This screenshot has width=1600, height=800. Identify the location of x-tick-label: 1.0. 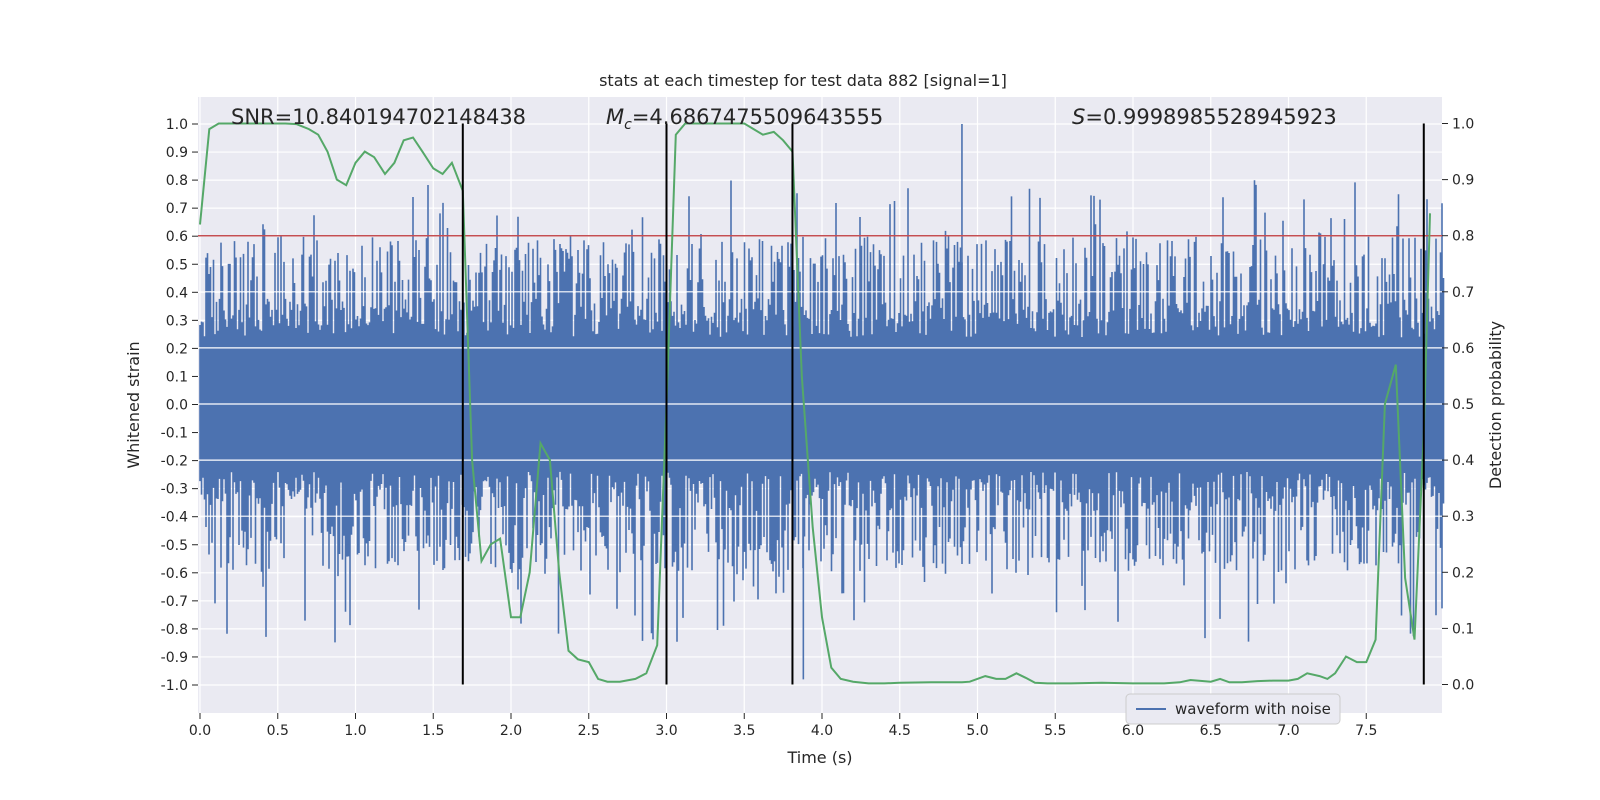
(355, 731).